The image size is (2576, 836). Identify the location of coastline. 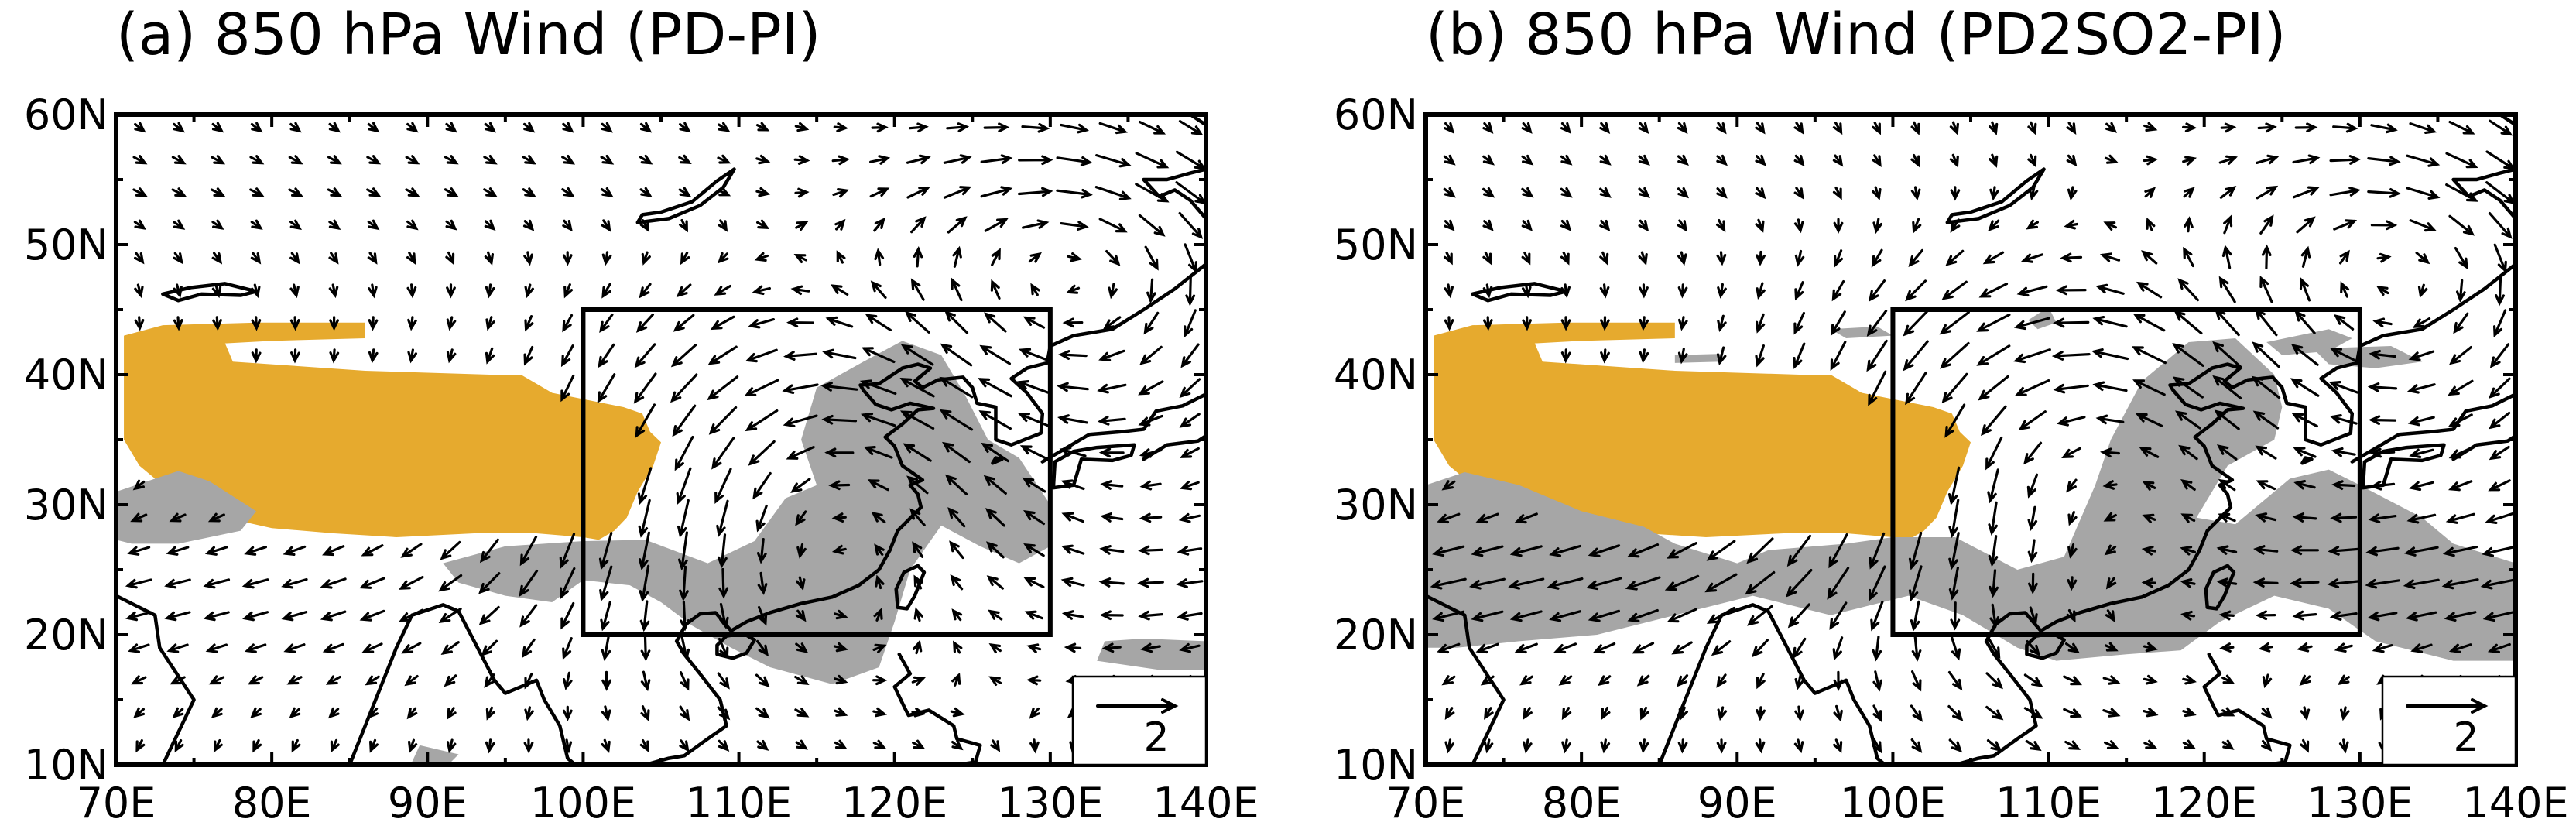
(685, 195).